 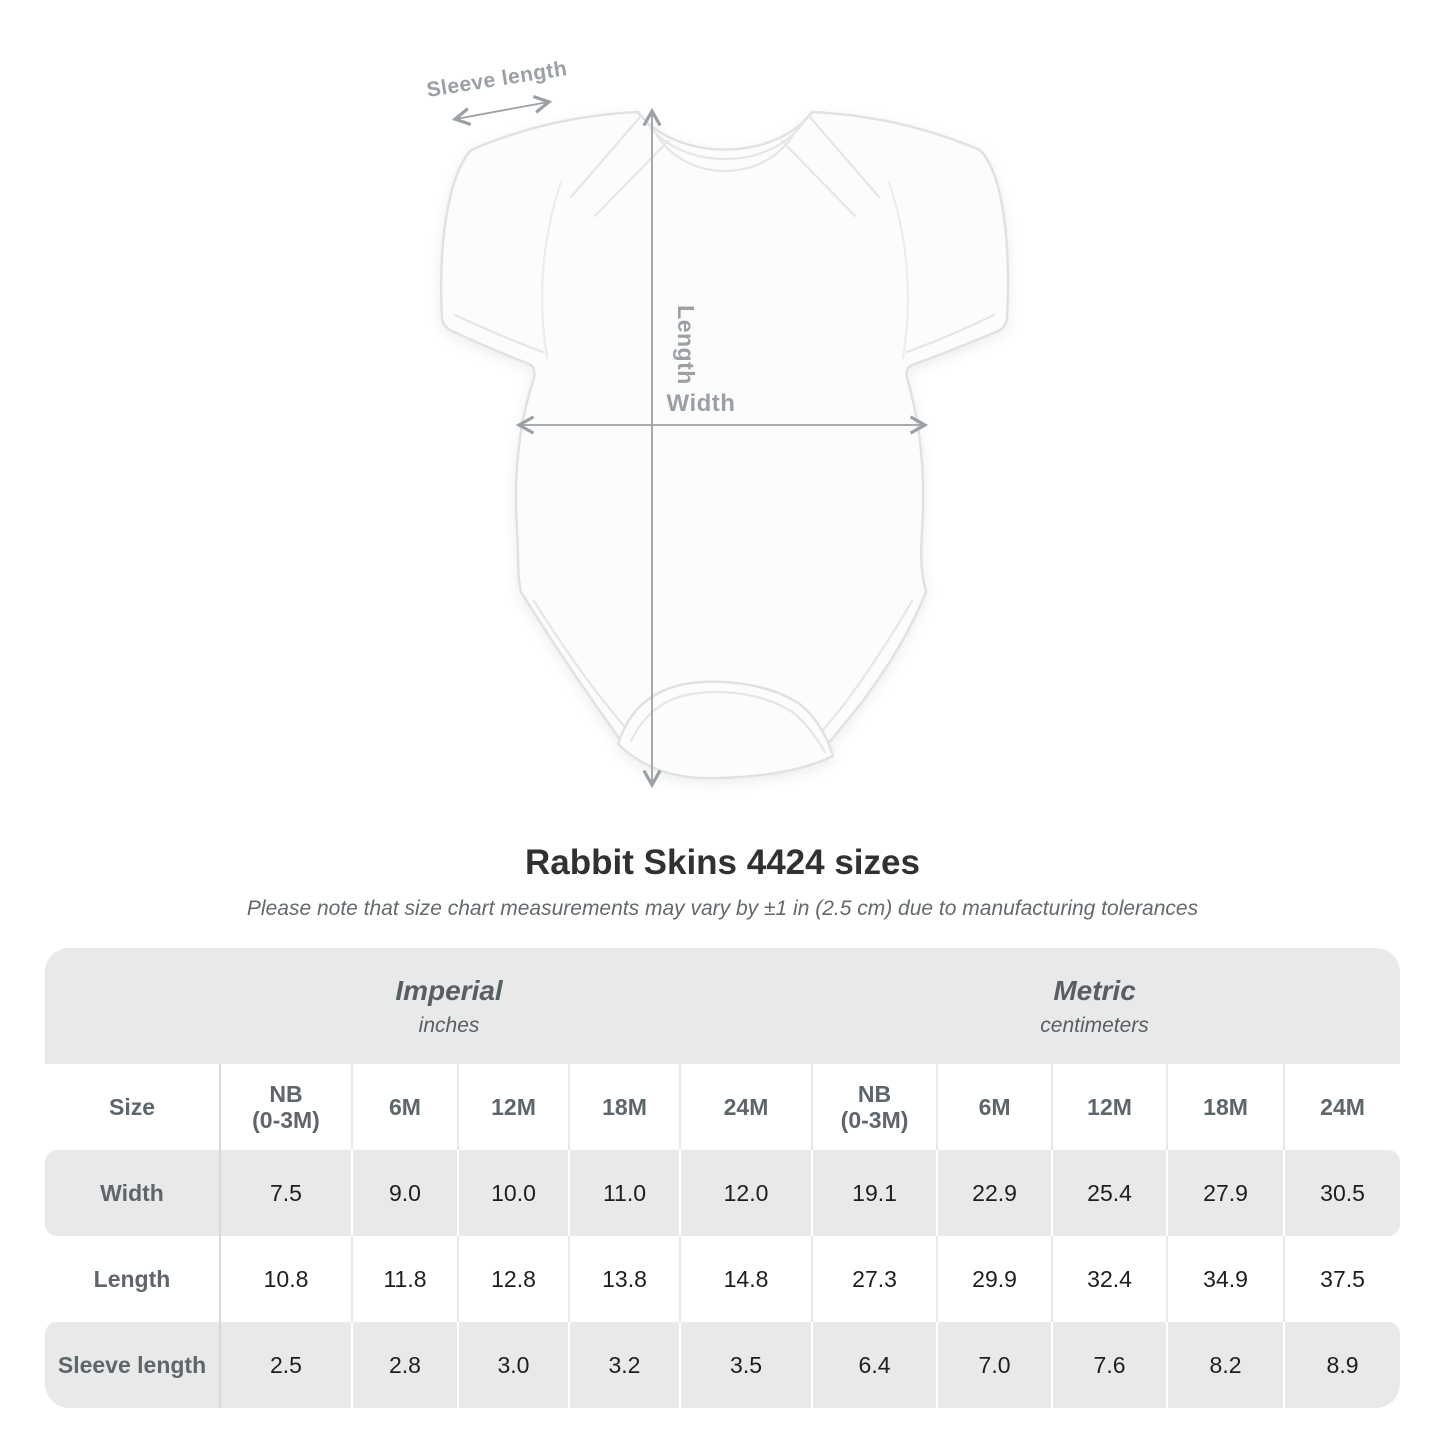 What do you see at coordinates (745, 1193) in the screenshot?
I see `measurement-value: 12.0` at bounding box center [745, 1193].